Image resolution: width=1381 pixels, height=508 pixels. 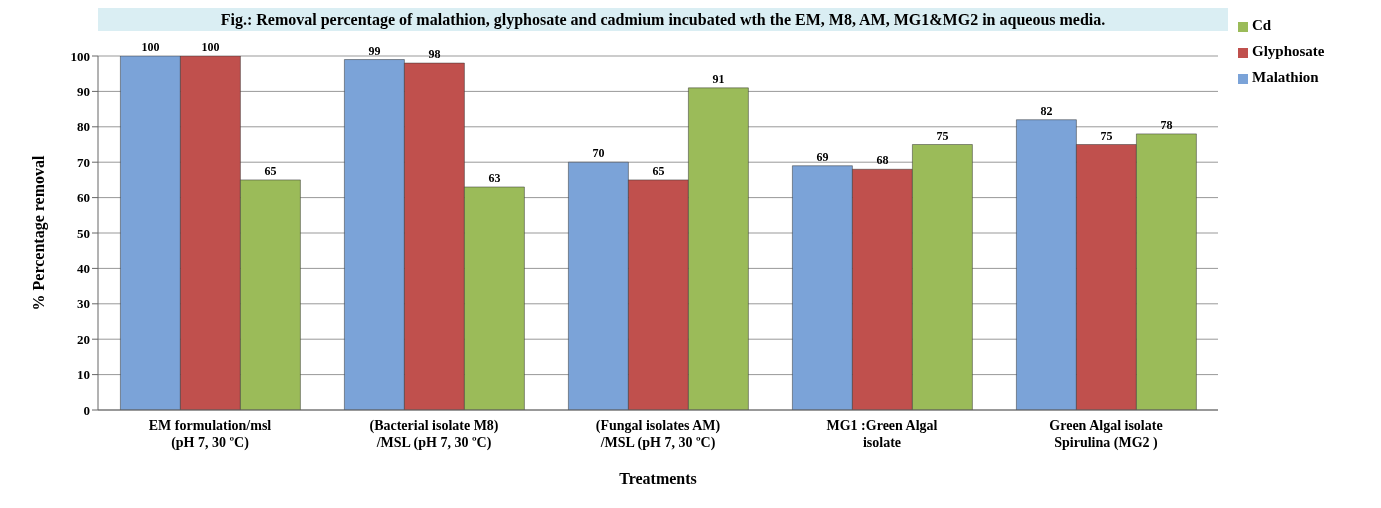 I want to click on legend-label: Cd, so click(x=1262, y=25).